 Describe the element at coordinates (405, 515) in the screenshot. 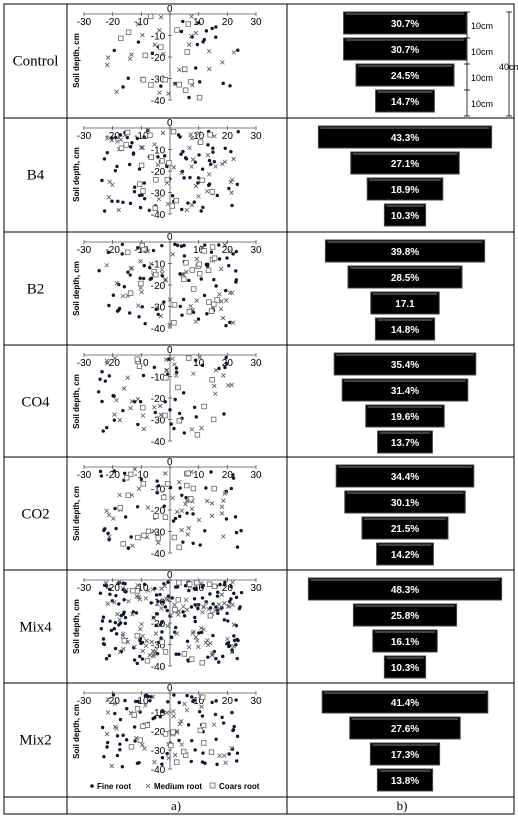

I see `distribution-funnel: 34.4% 30.1% 21.5% 14.2%` at that location.